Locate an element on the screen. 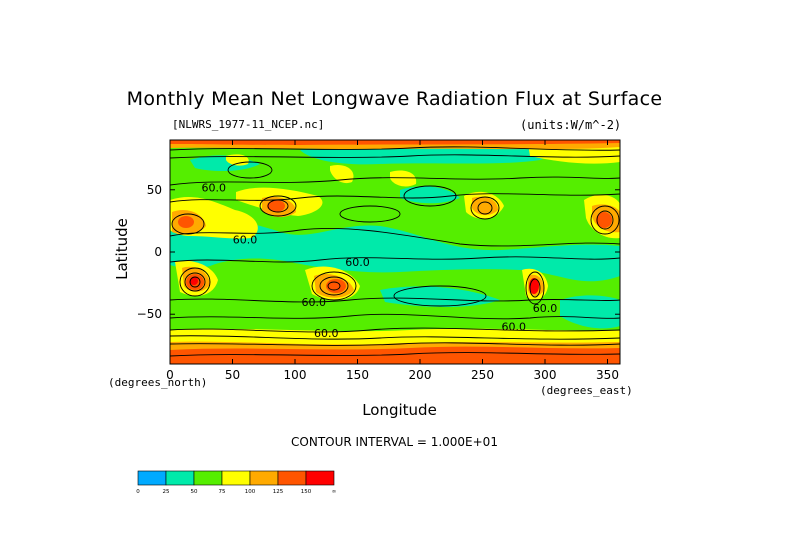 Image resolution: width=789 pixels, height=558 pixels. contour-label-layer: 60.0 60.0 60.0 60.0 60.0 60.0 60.0 is located at coordinates (380, 260).